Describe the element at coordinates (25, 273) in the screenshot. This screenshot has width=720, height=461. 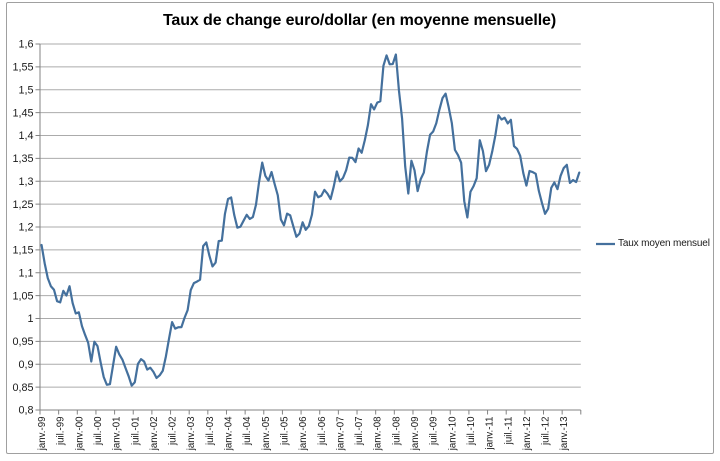
I see `svg-text: 1,1` at that location.